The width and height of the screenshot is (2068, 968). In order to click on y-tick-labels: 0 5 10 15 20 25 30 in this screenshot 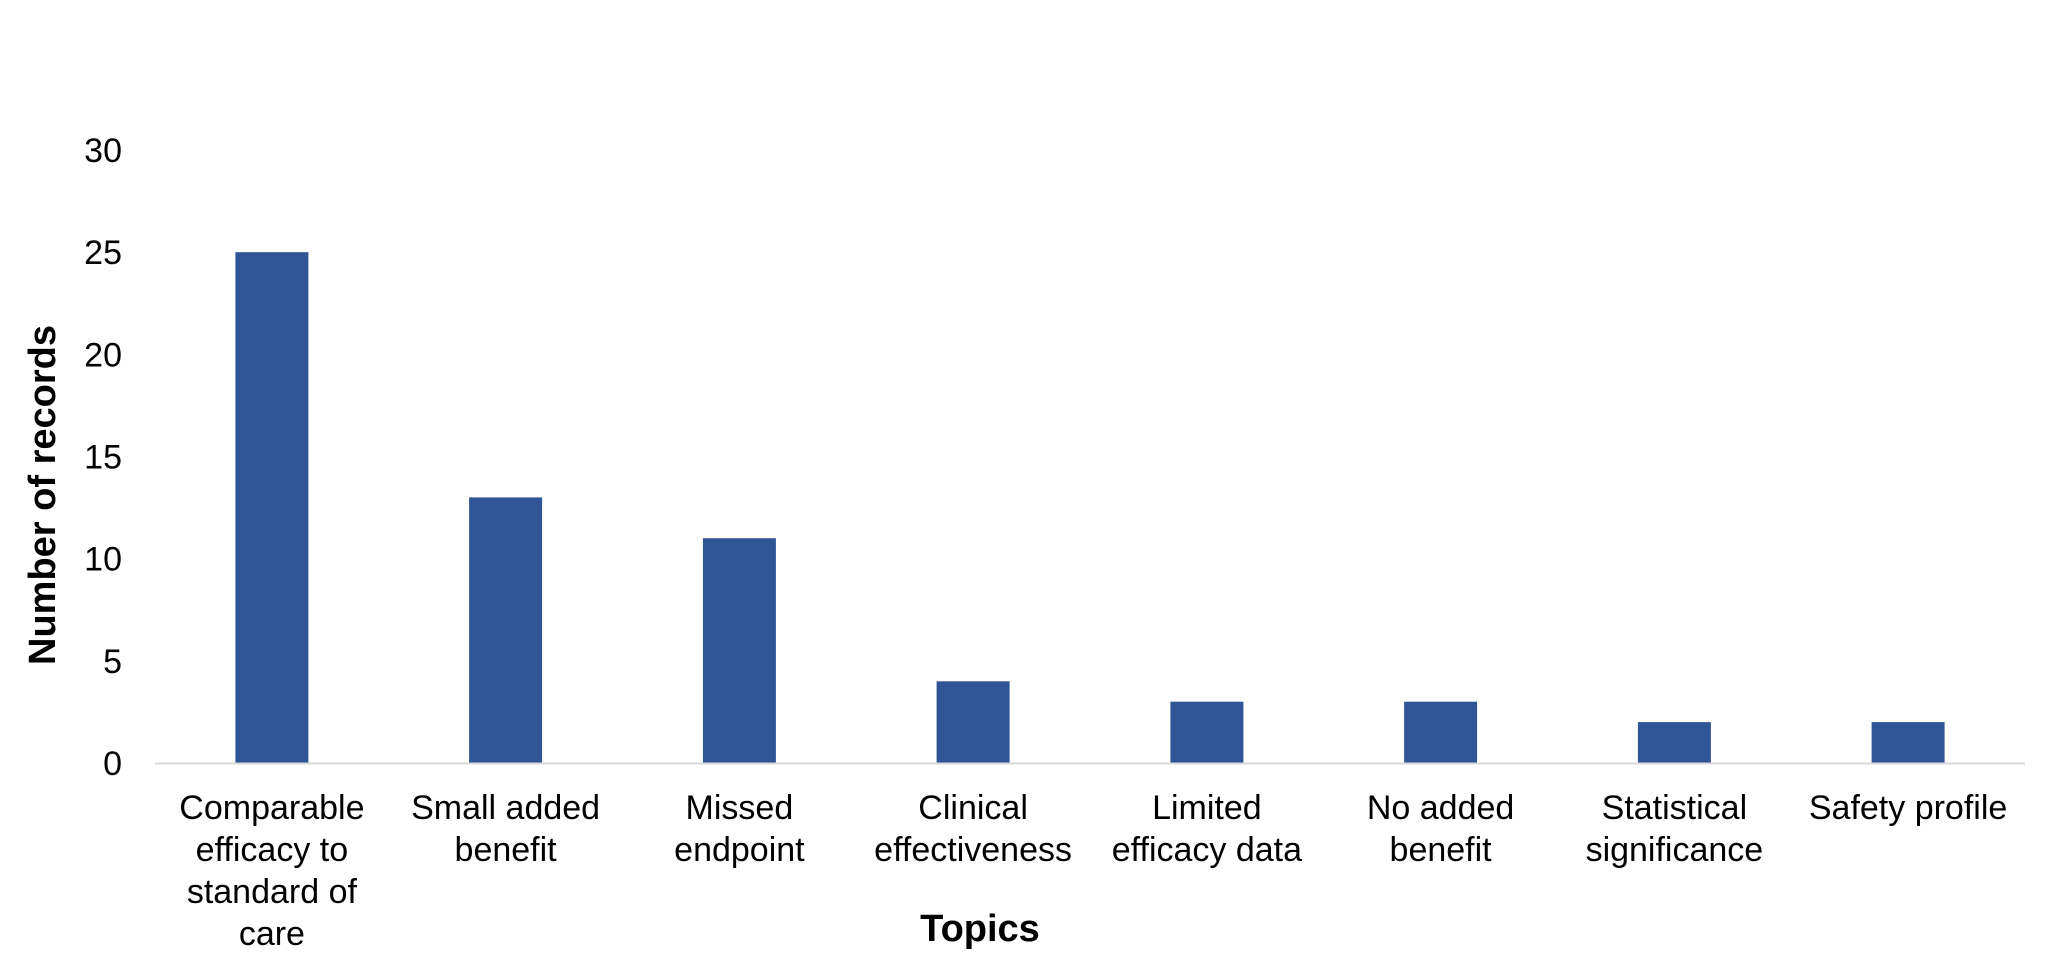, I will do `click(103, 457)`.